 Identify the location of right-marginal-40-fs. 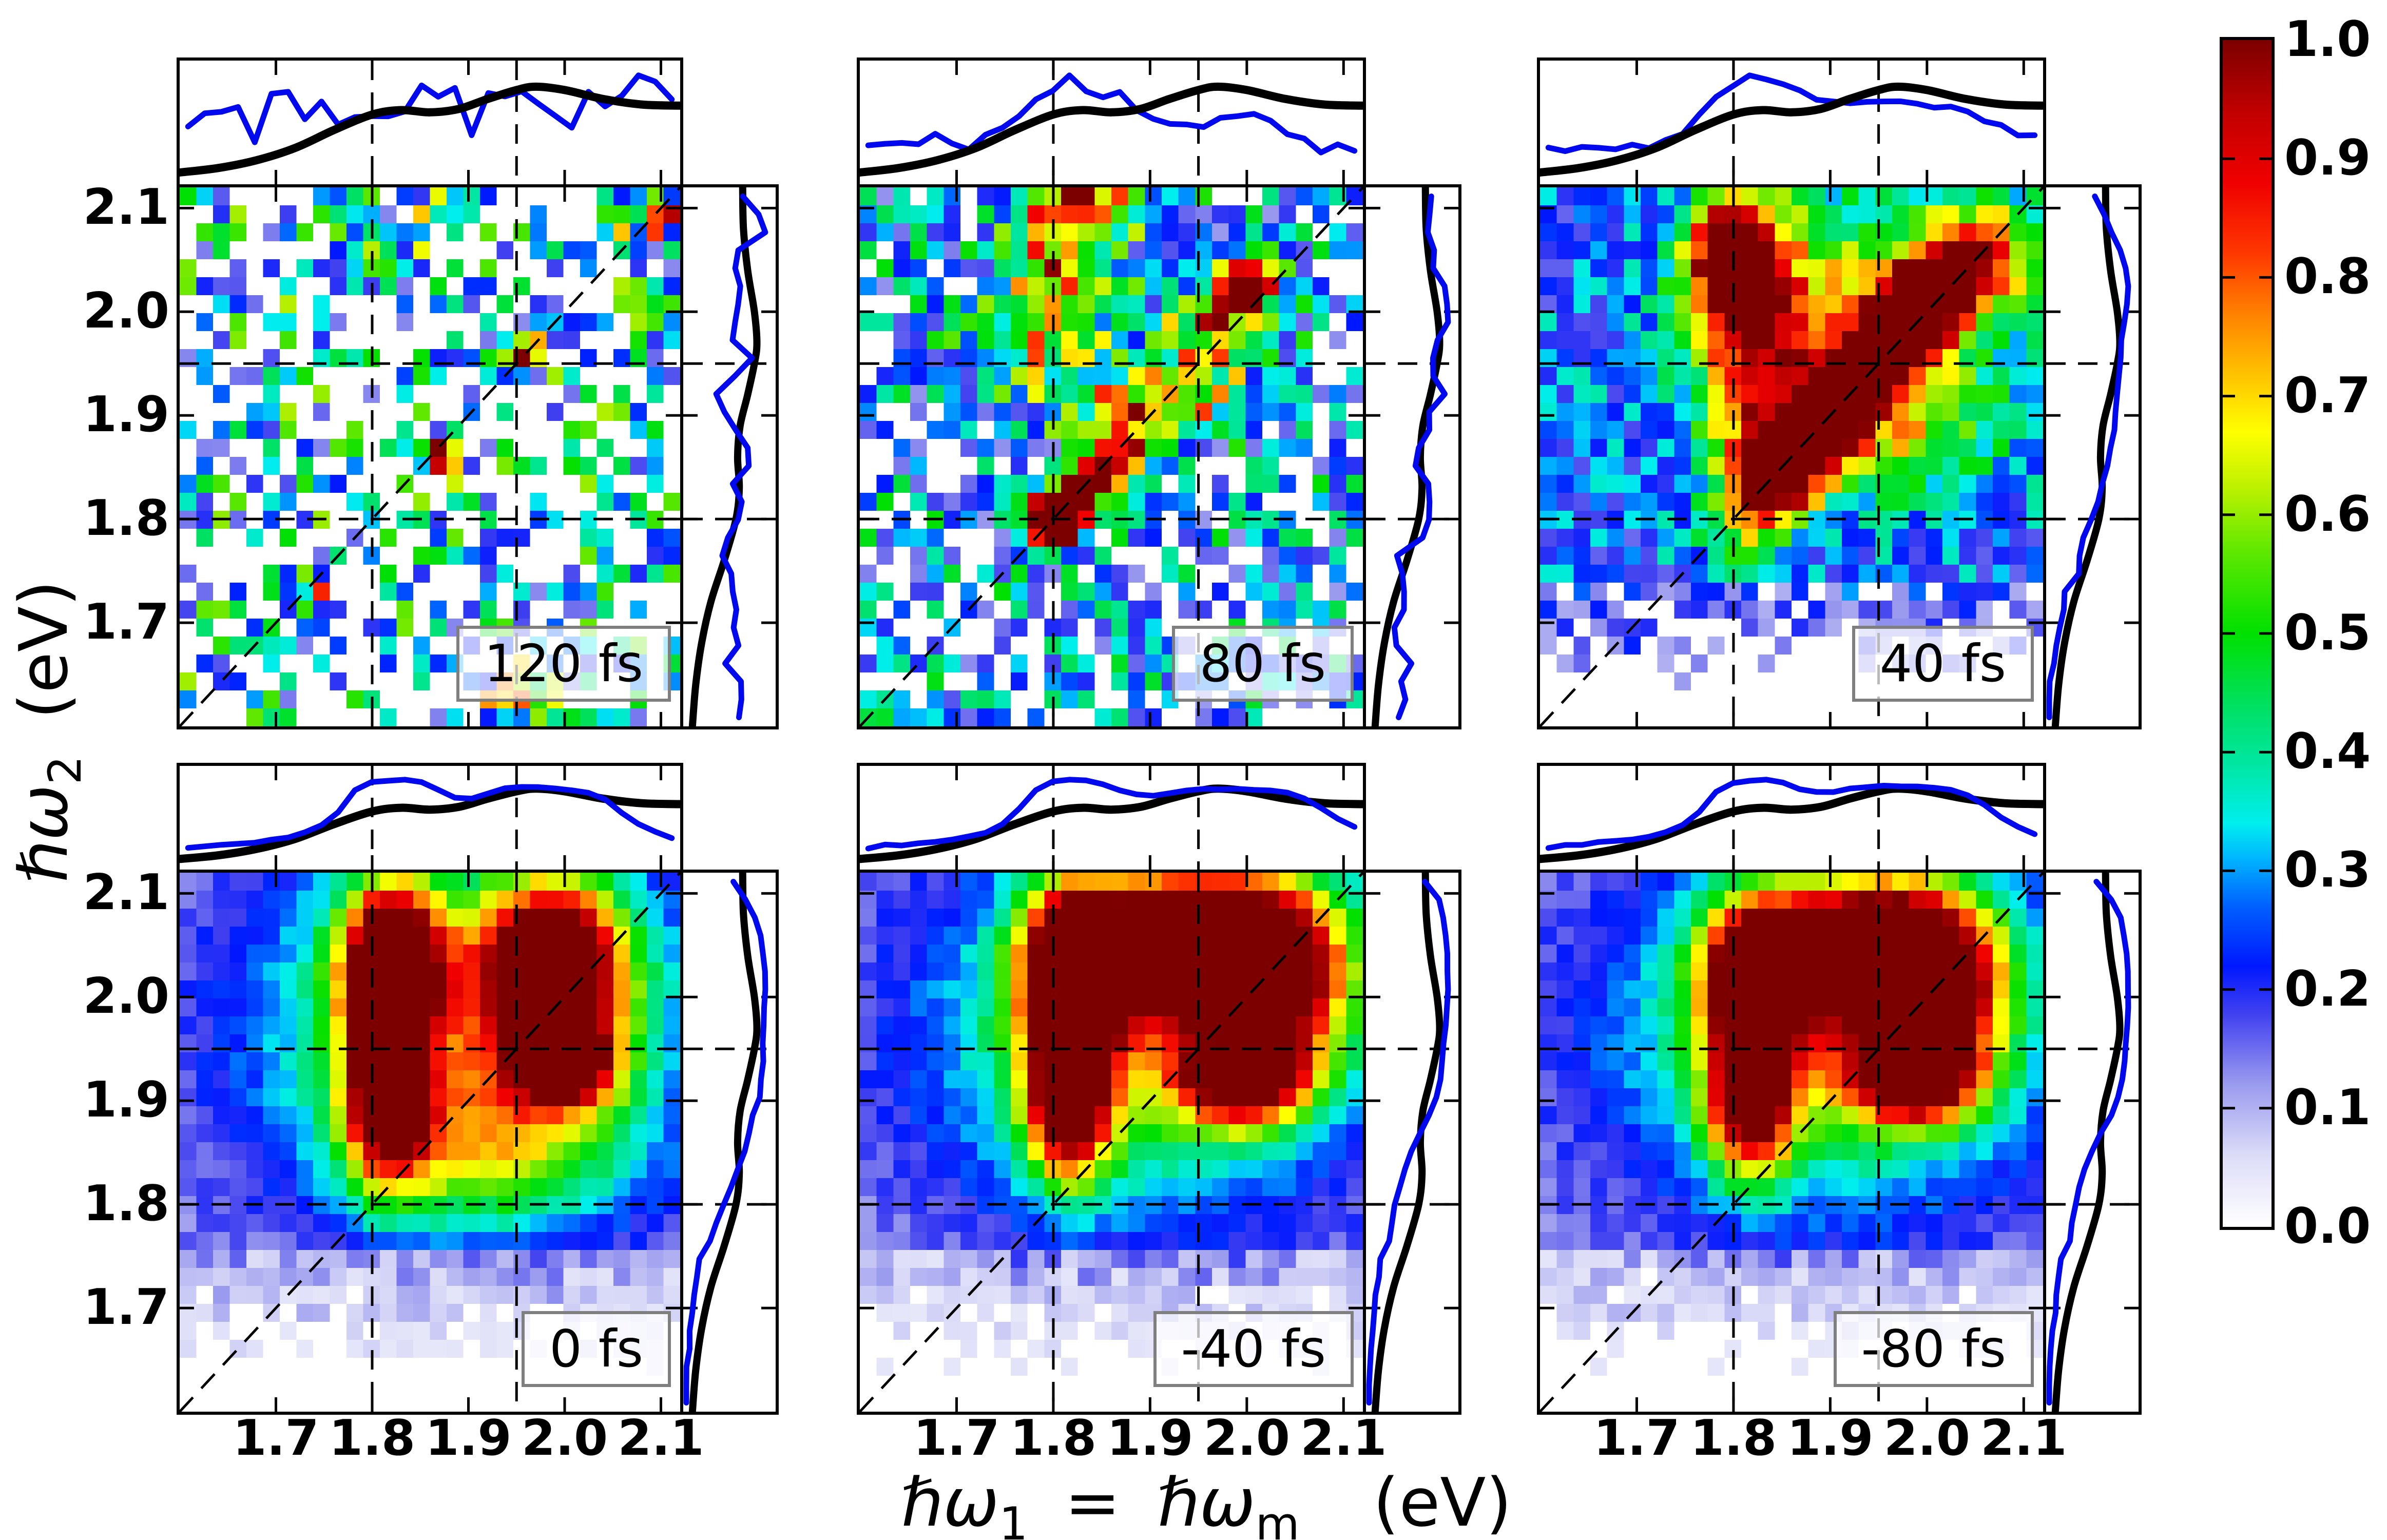
(2092, 456).